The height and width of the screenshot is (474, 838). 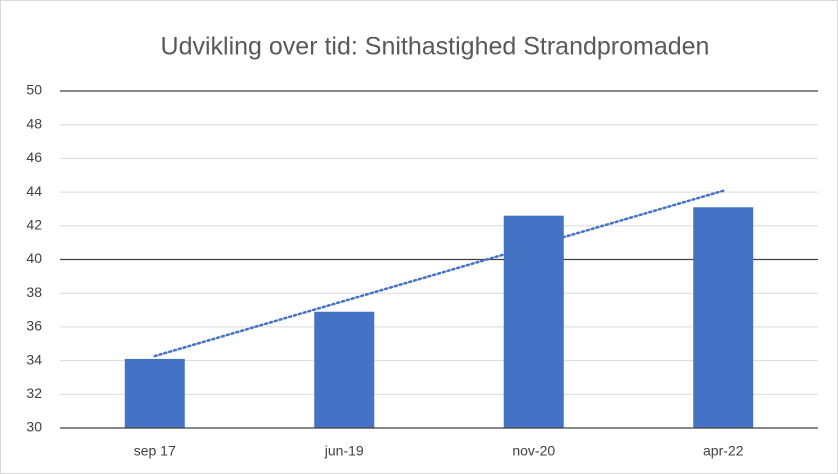 What do you see at coordinates (34, 90) in the screenshot?
I see `y-tick-label: 50` at bounding box center [34, 90].